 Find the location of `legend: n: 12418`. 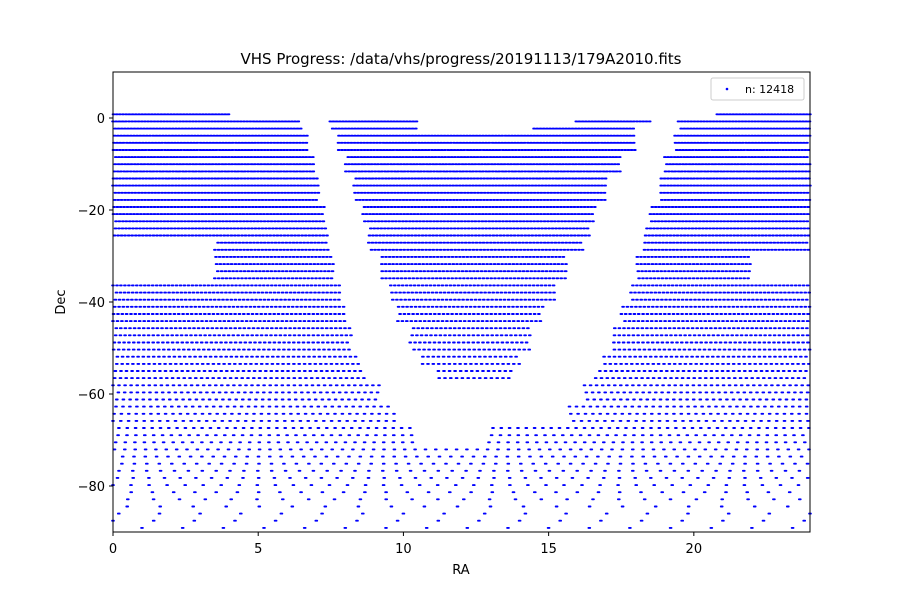

legend: n: 12418 is located at coordinates (757, 89).